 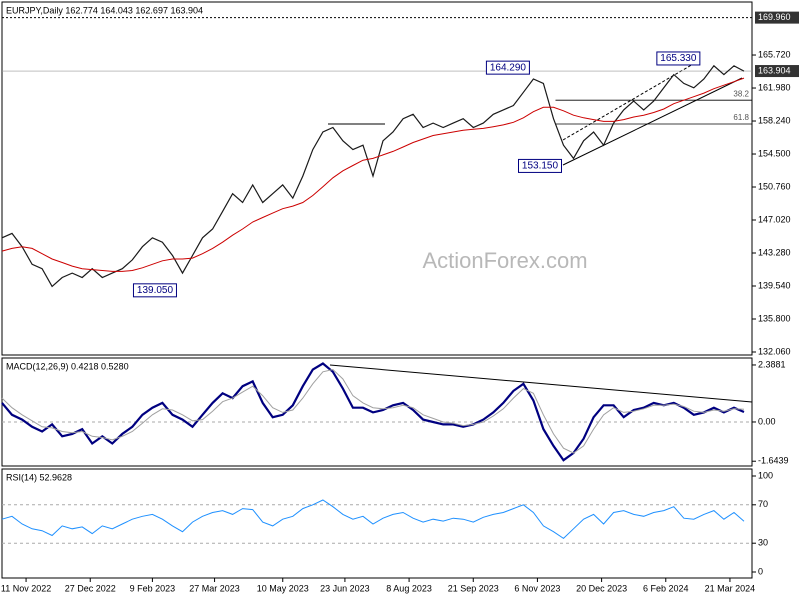 What do you see at coordinates (39, 477) in the screenshot?
I see `panel-title: RSI(14) 52.9628` at bounding box center [39, 477].